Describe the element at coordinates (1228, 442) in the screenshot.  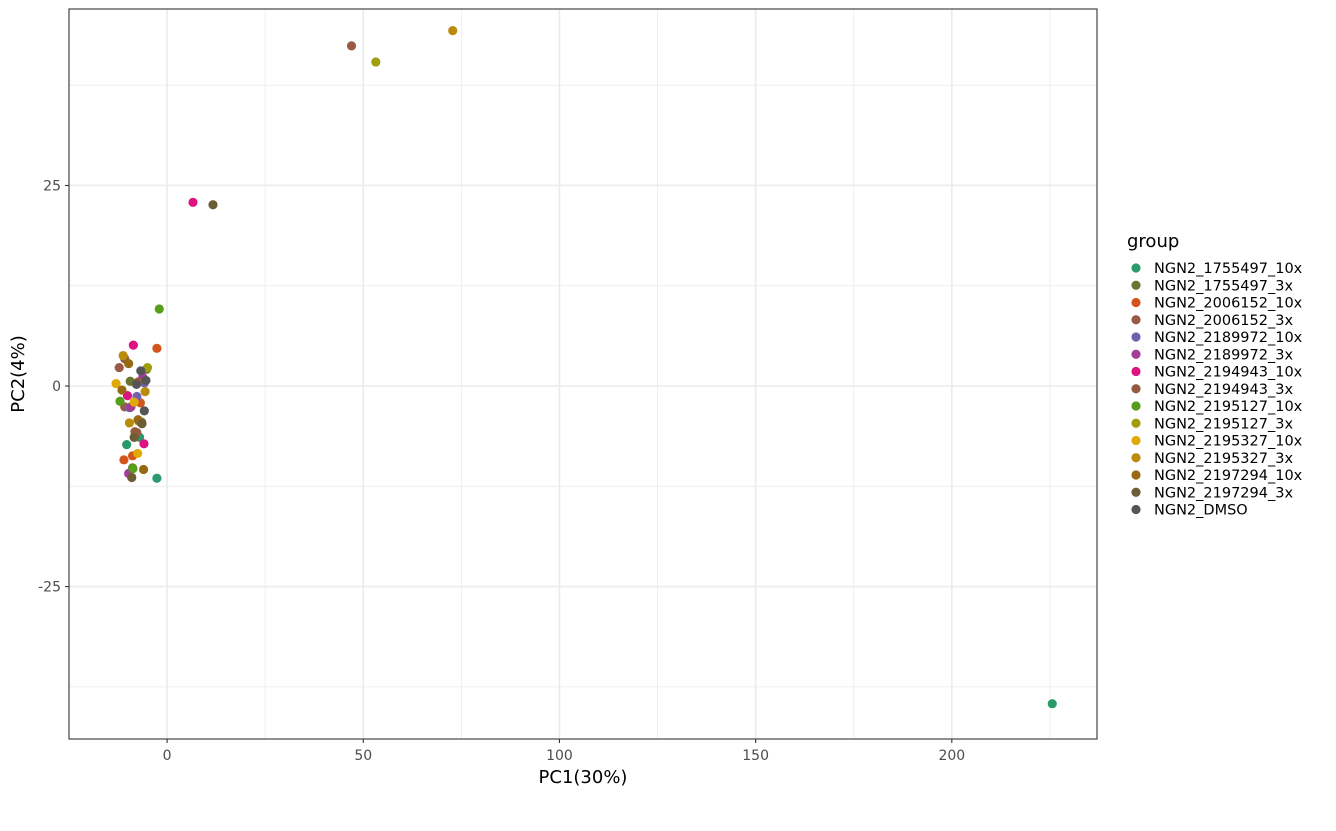
I see `legend-label: NGN2_2195327_10x` at that location.